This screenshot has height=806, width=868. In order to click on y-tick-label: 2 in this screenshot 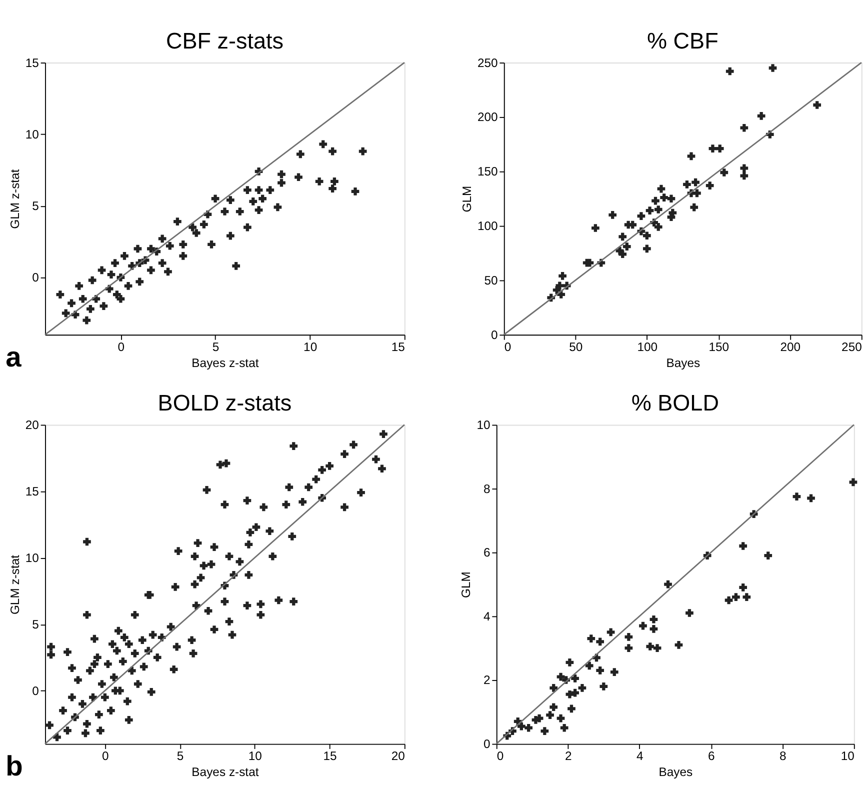, I will do `click(487, 680)`.